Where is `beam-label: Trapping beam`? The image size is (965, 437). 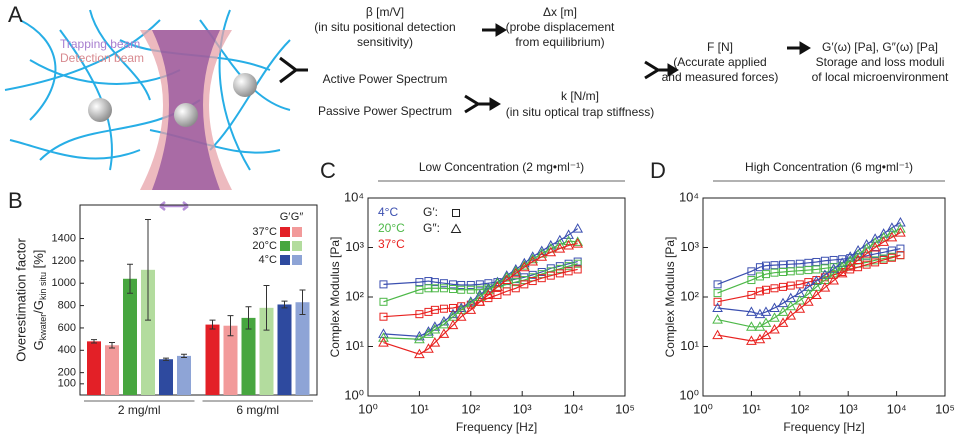 beam-label: Trapping beam is located at coordinates (100, 44).